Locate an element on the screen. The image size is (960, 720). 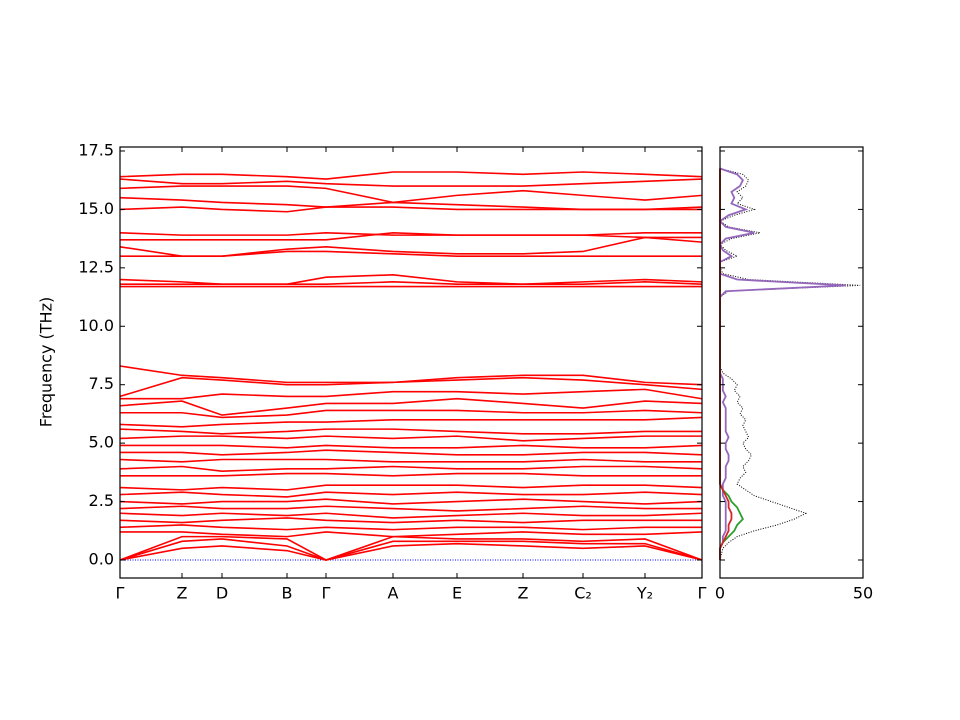
x-tick-label: A is located at coordinates (393, 593).